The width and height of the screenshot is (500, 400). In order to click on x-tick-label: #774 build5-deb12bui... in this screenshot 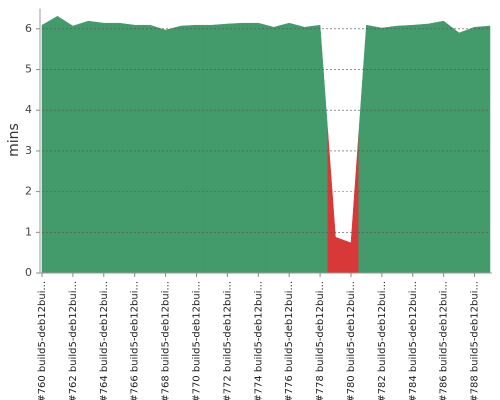, I will do `click(258, 340)`.